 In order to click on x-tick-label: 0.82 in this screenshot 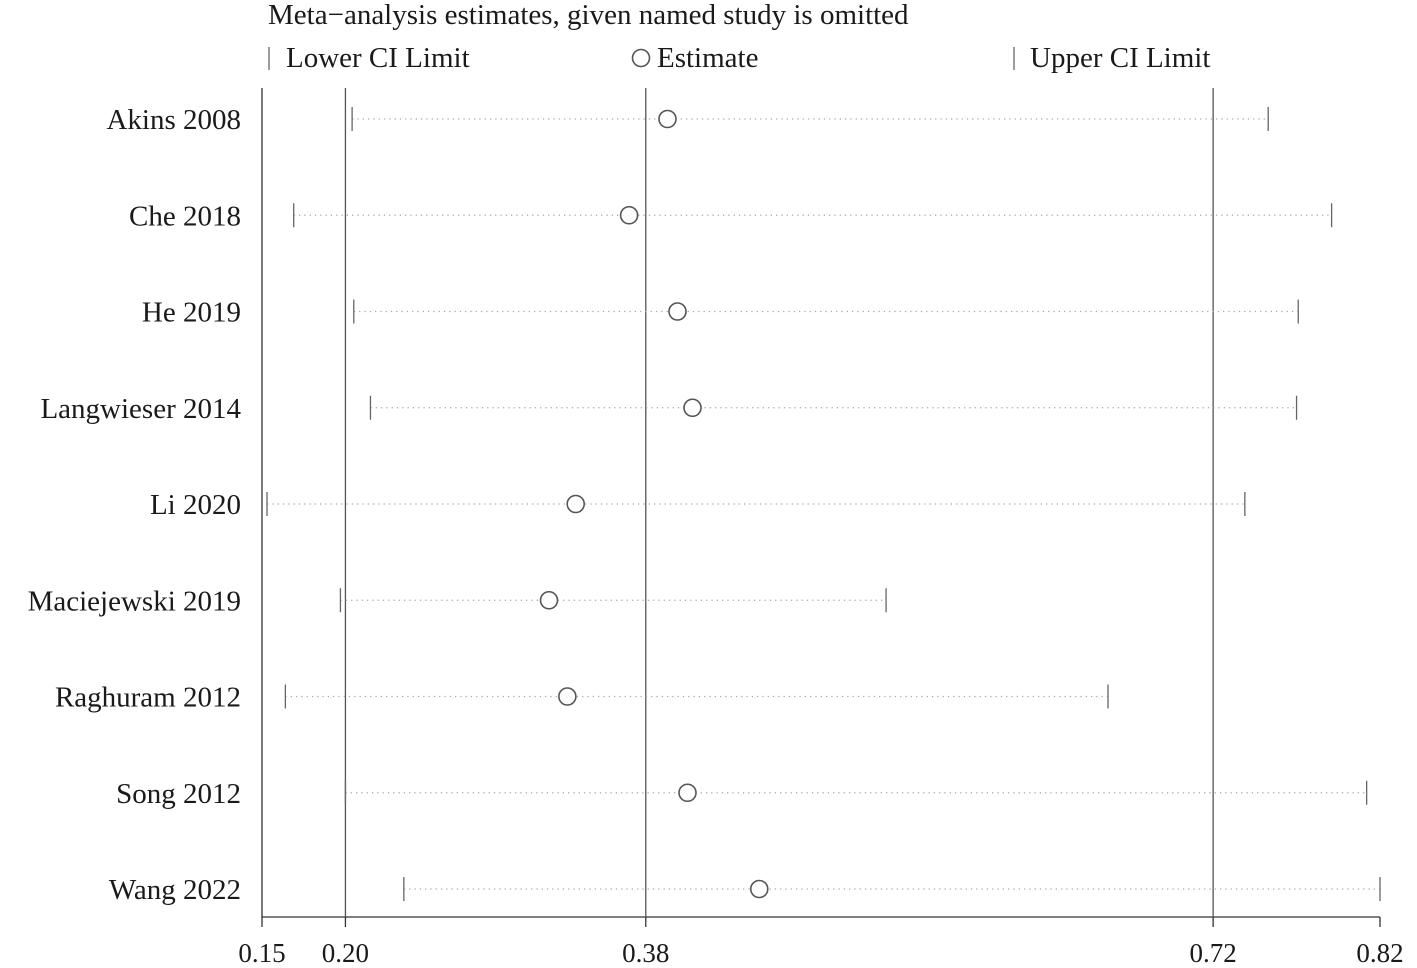, I will do `click(1379, 953)`.